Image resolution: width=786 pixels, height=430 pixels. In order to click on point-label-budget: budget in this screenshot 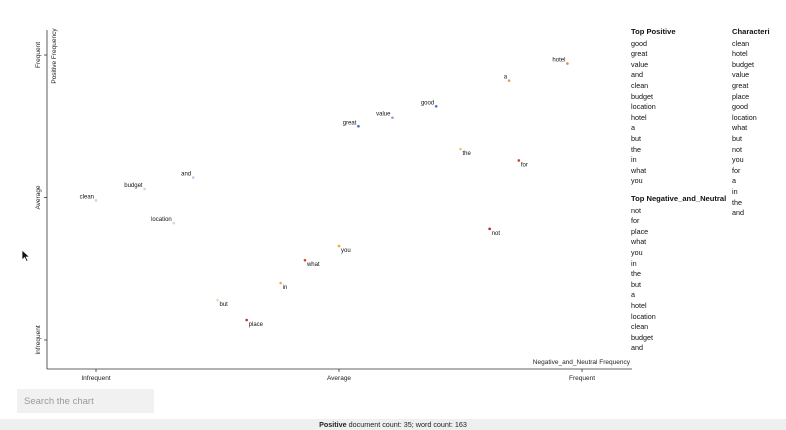, I will do `click(133, 186)`.